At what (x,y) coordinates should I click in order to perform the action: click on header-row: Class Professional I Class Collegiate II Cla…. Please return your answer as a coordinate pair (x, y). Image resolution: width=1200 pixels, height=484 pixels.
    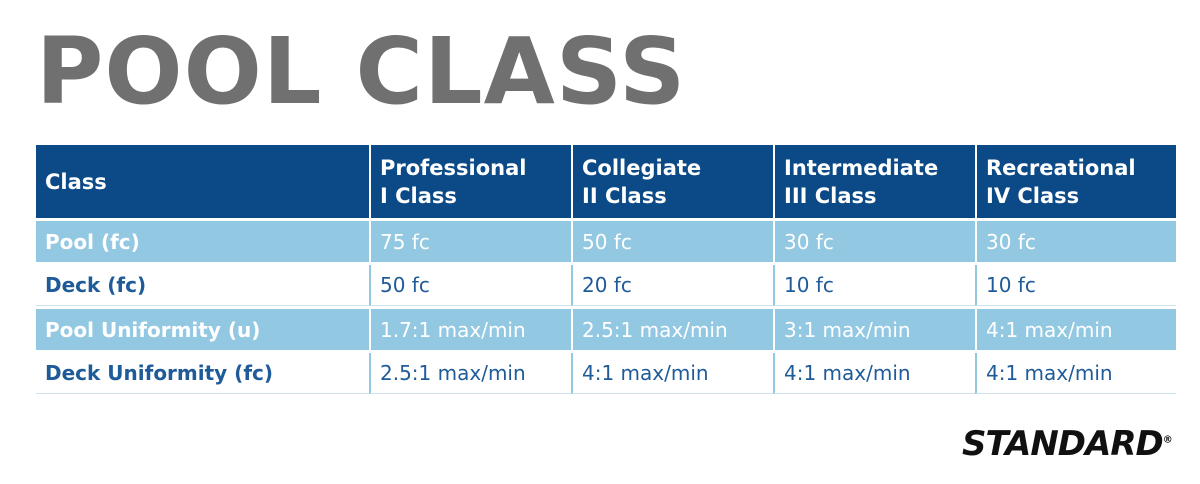
    Looking at the image, I should click on (606, 181).